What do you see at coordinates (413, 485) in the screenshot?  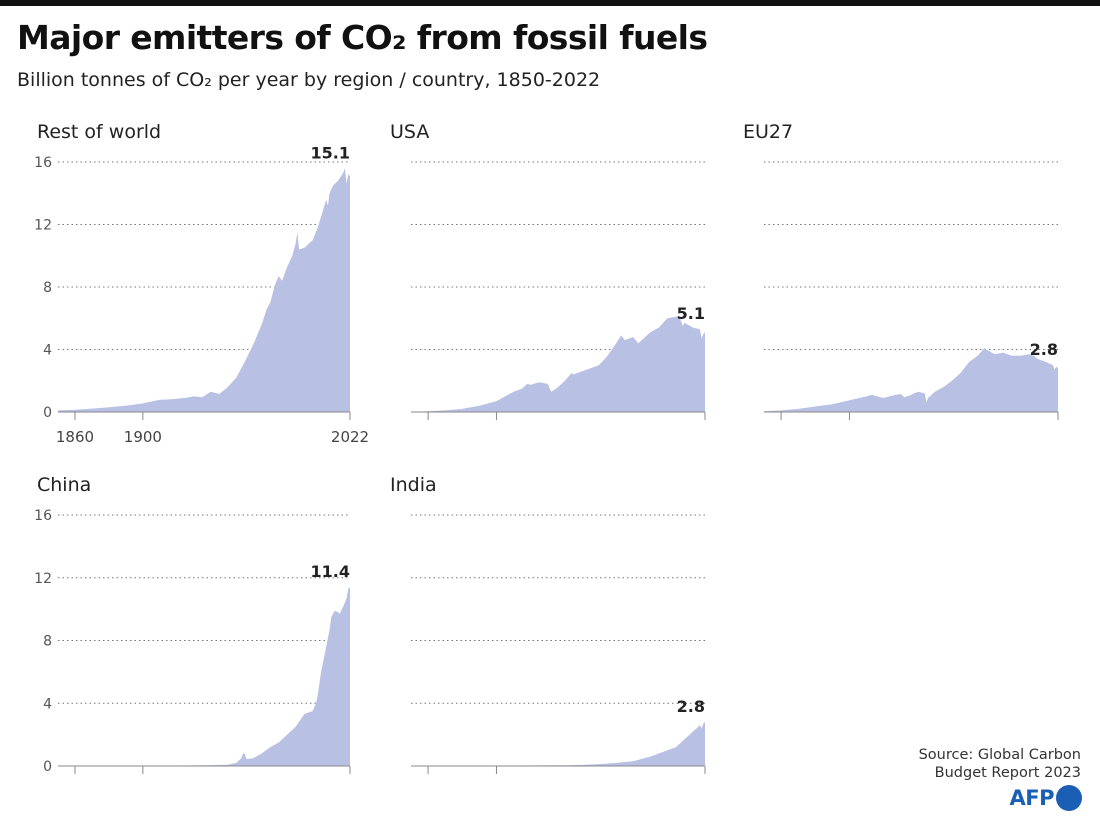 I see `panel-title-india: India` at bounding box center [413, 485].